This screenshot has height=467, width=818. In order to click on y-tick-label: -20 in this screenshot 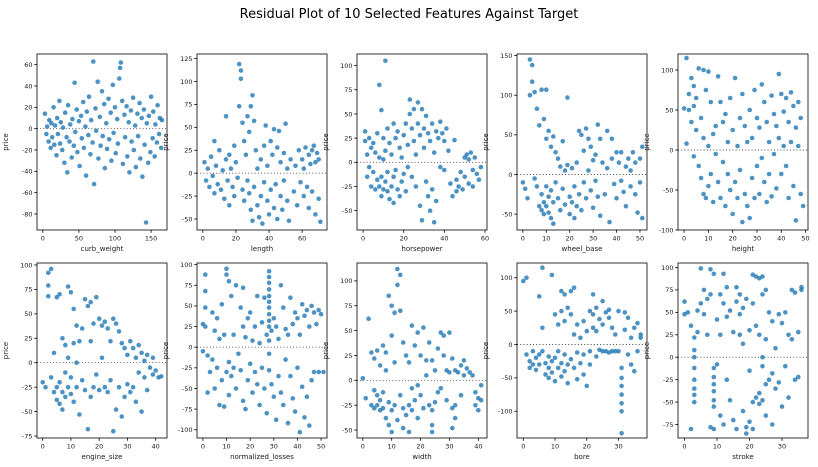, I will do `click(27, 150)`.